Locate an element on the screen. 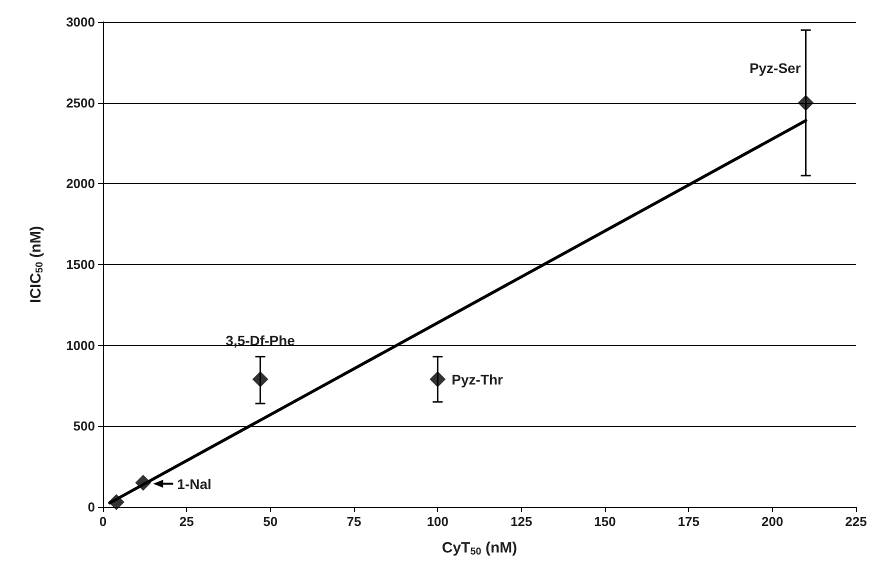  y-tick-label: 500 is located at coordinates (84, 426).